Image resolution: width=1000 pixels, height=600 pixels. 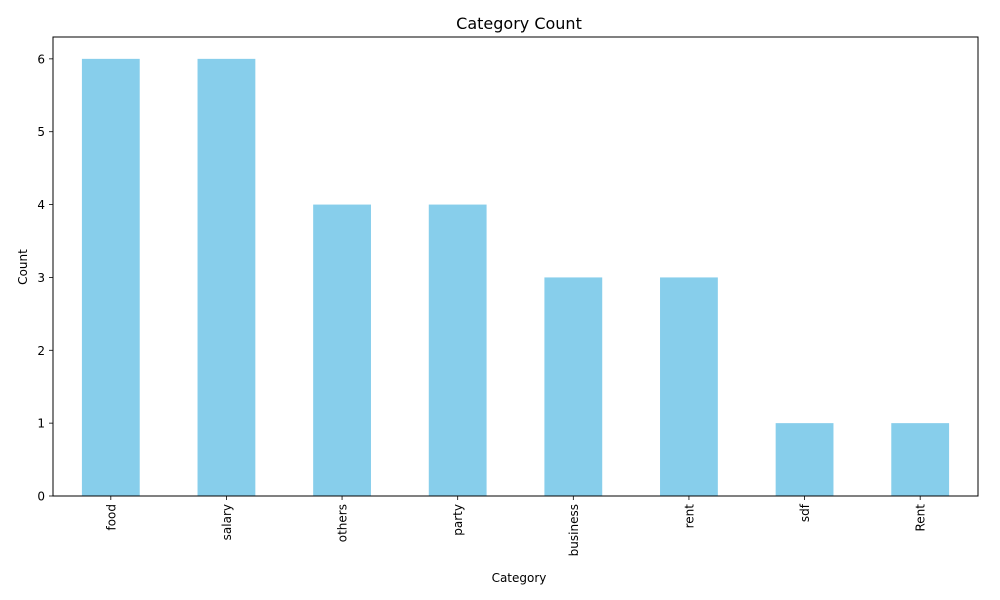 What do you see at coordinates (519, 578) in the screenshot?
I see `x-axis-label: Category` at bounding box center [519, 578].